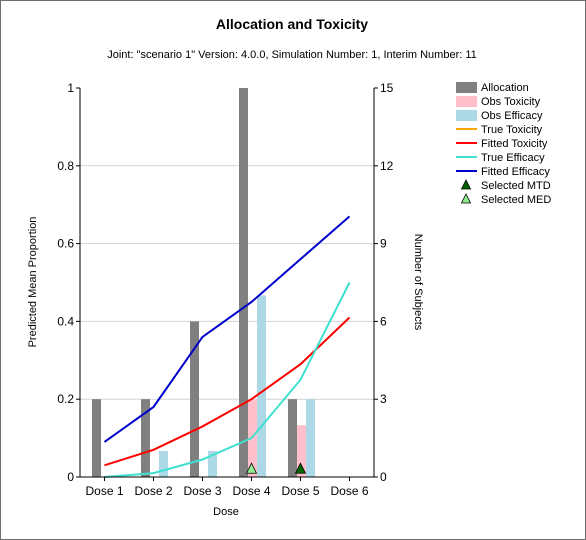 The height and width of the screenshot is (540, 586). What do you see at coordinates (65, 166) in the screenshot?
I see `y-tick-label: 0.8` at bounding box center [65, 166].